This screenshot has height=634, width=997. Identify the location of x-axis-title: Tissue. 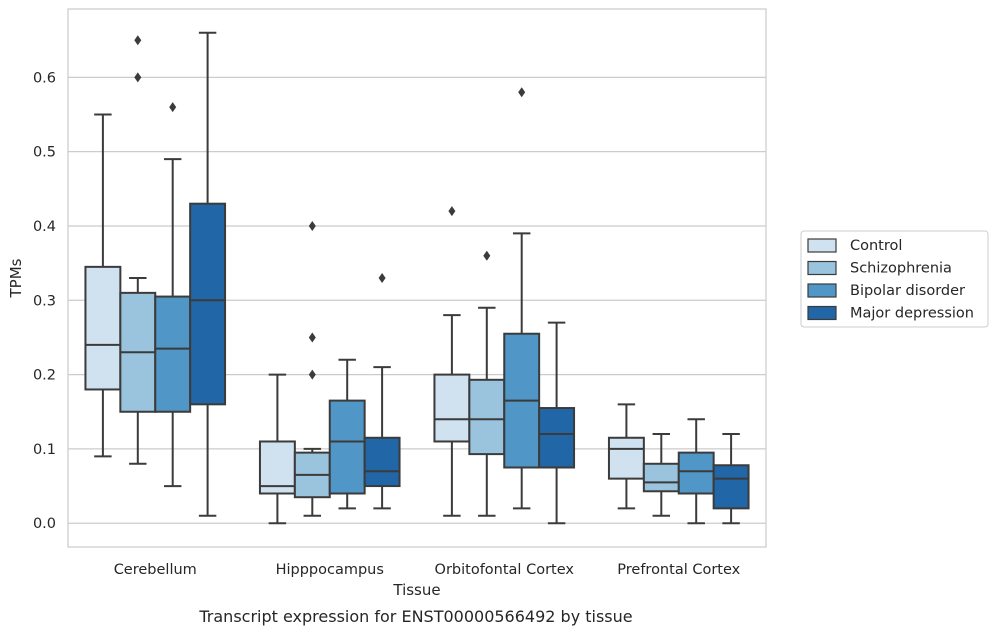
(416, 590).